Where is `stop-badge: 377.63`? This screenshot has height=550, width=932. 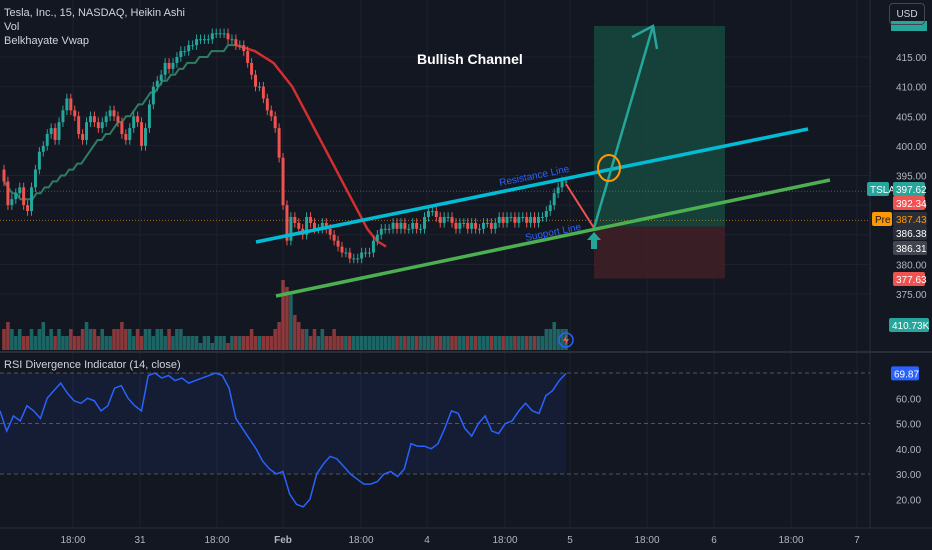 stop-badge: 377.63 is located at coordinates (911, 280).